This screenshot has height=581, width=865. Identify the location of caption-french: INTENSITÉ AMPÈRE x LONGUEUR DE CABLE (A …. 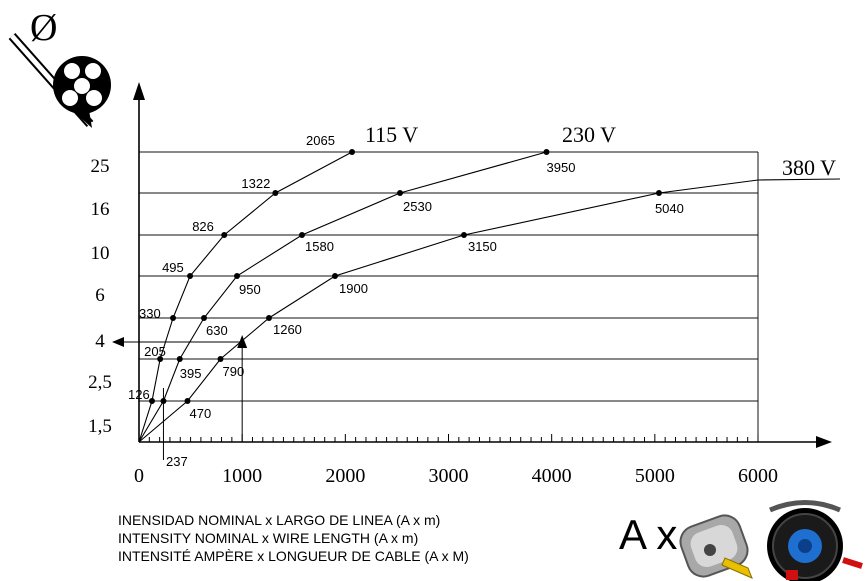
(293, 556).